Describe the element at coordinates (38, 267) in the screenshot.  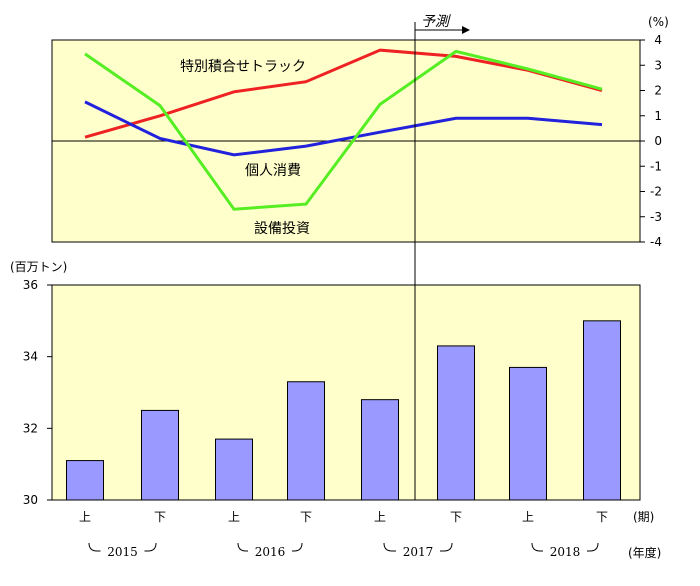
I see `bar-y-unit: (百万トン)` at that location.